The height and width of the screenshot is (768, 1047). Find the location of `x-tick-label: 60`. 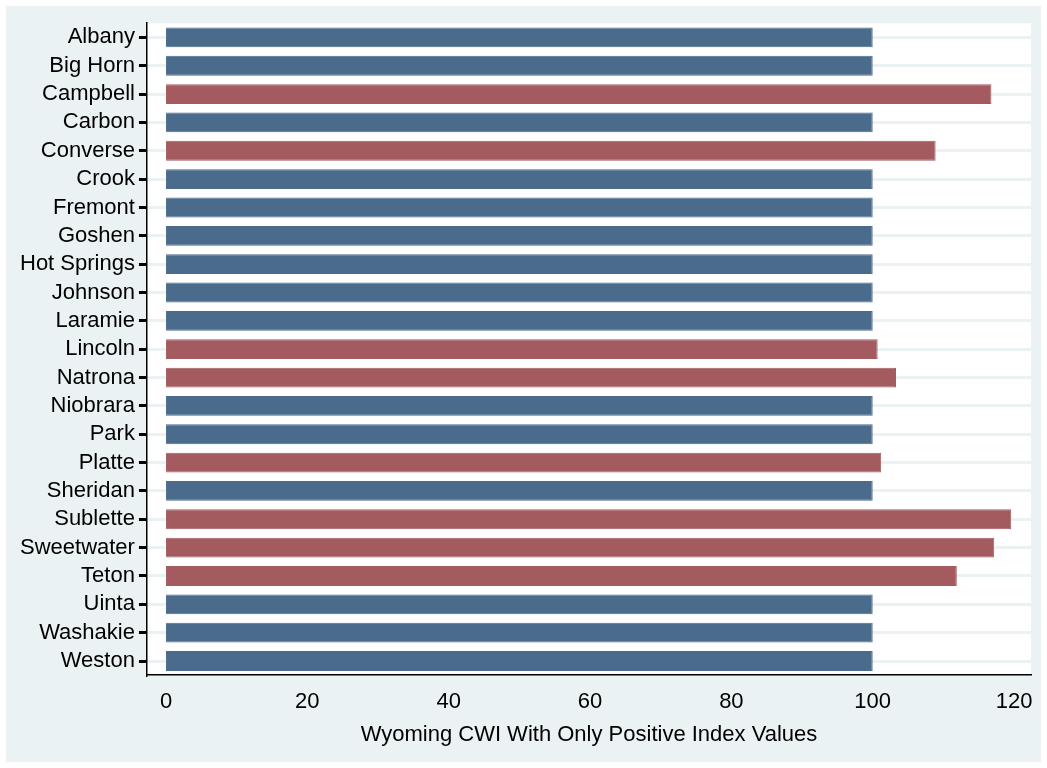

x-tick-label: 60 is located at coordinates (590, 701).